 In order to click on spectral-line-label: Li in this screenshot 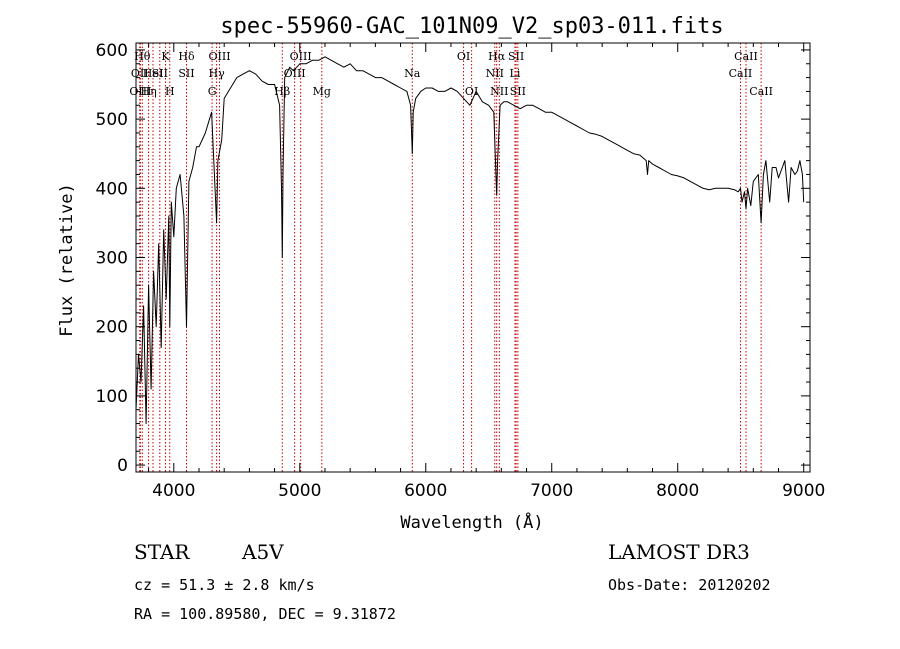, I will do `click(515, 73)`.